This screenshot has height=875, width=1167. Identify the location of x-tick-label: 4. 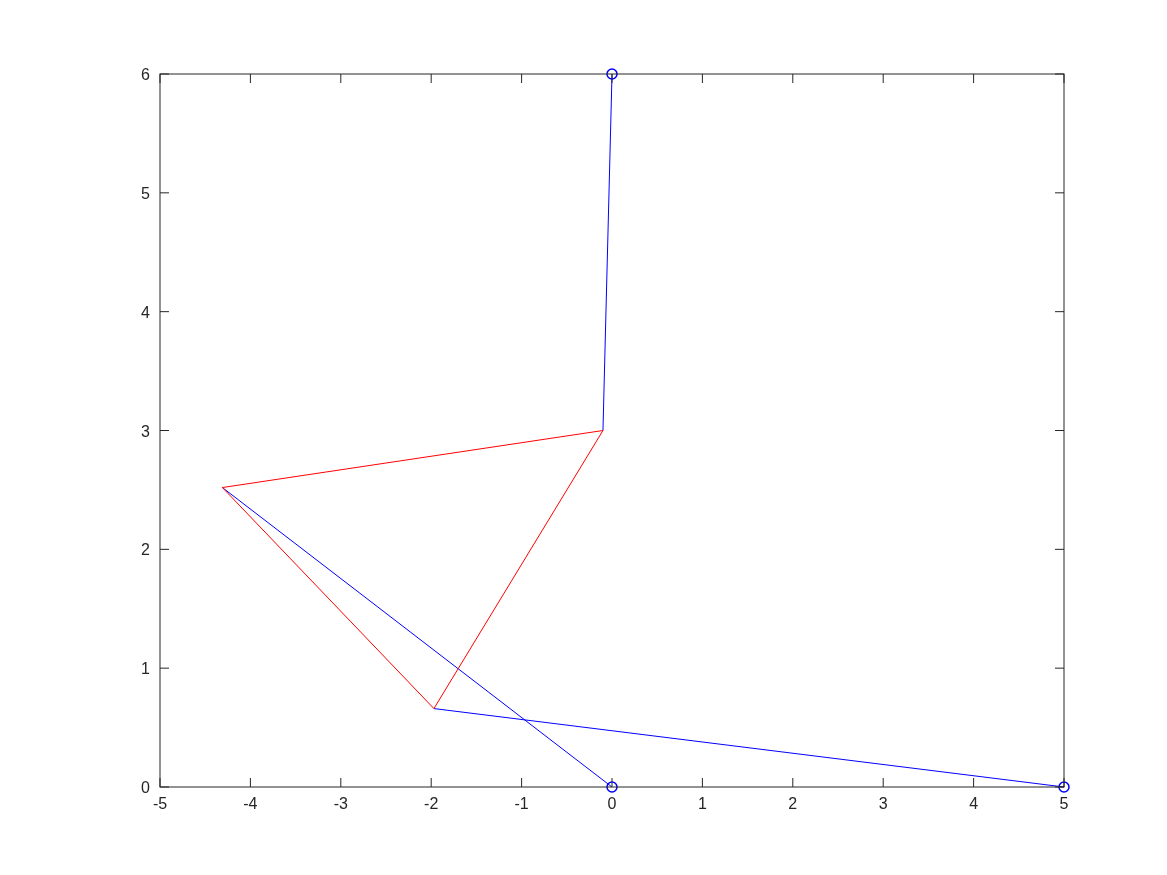
(974, 803).